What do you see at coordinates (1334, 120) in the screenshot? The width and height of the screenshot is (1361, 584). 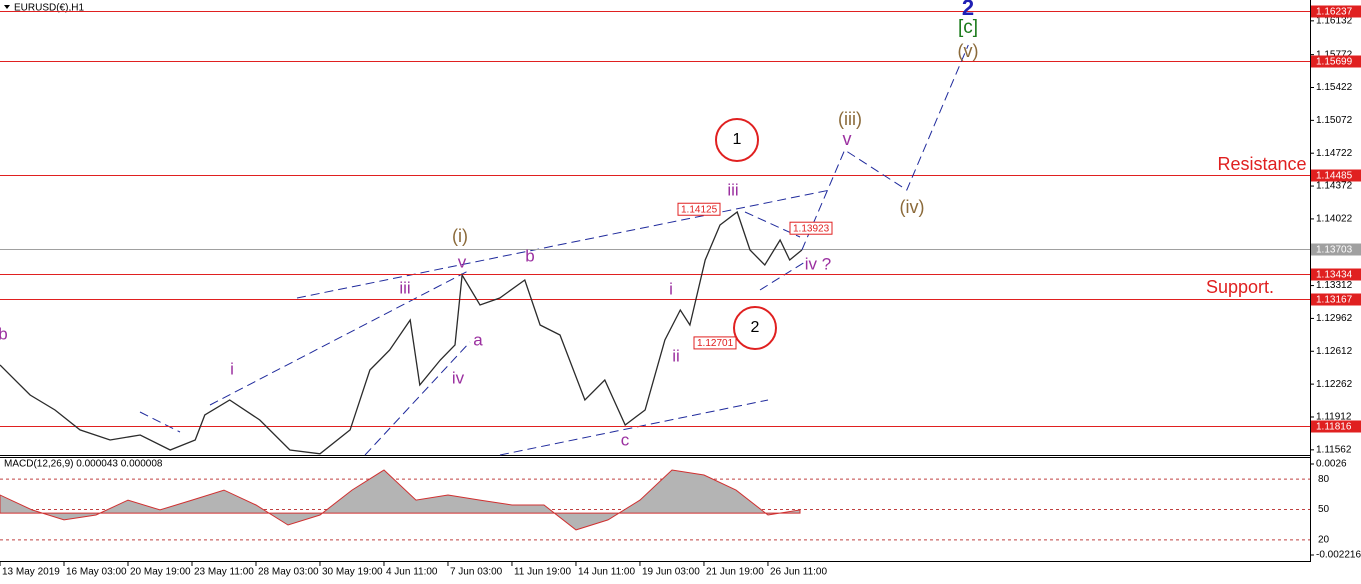 I see `y-tick-label: 1.15072` at bounding box center [1334, 120].